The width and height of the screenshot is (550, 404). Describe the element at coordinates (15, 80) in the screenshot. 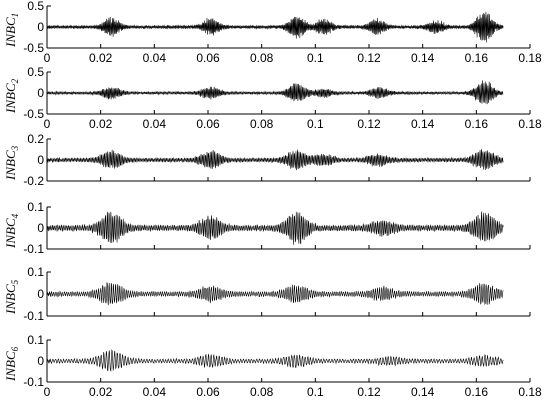

I see `y-axis-label-subscript: 2` at that location.